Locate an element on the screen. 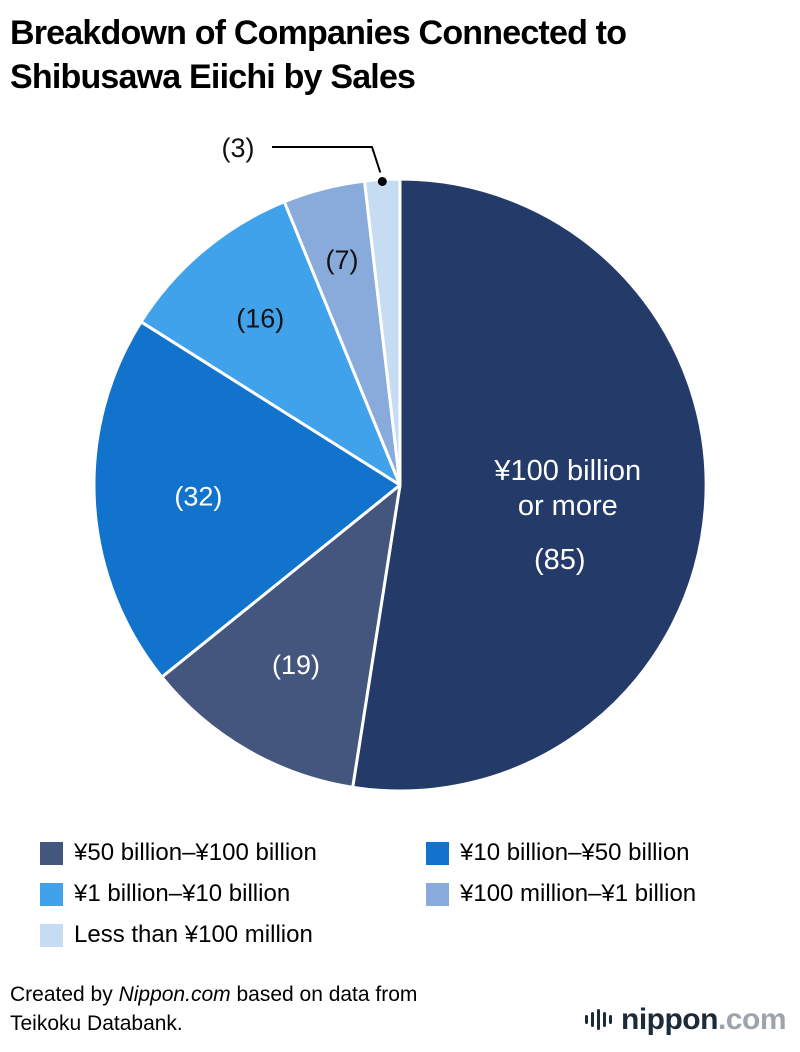 The height and width of the screenshot is (1052, 800). legend-item-5: Less than ¥100 million is located at coordinates (233, 935).